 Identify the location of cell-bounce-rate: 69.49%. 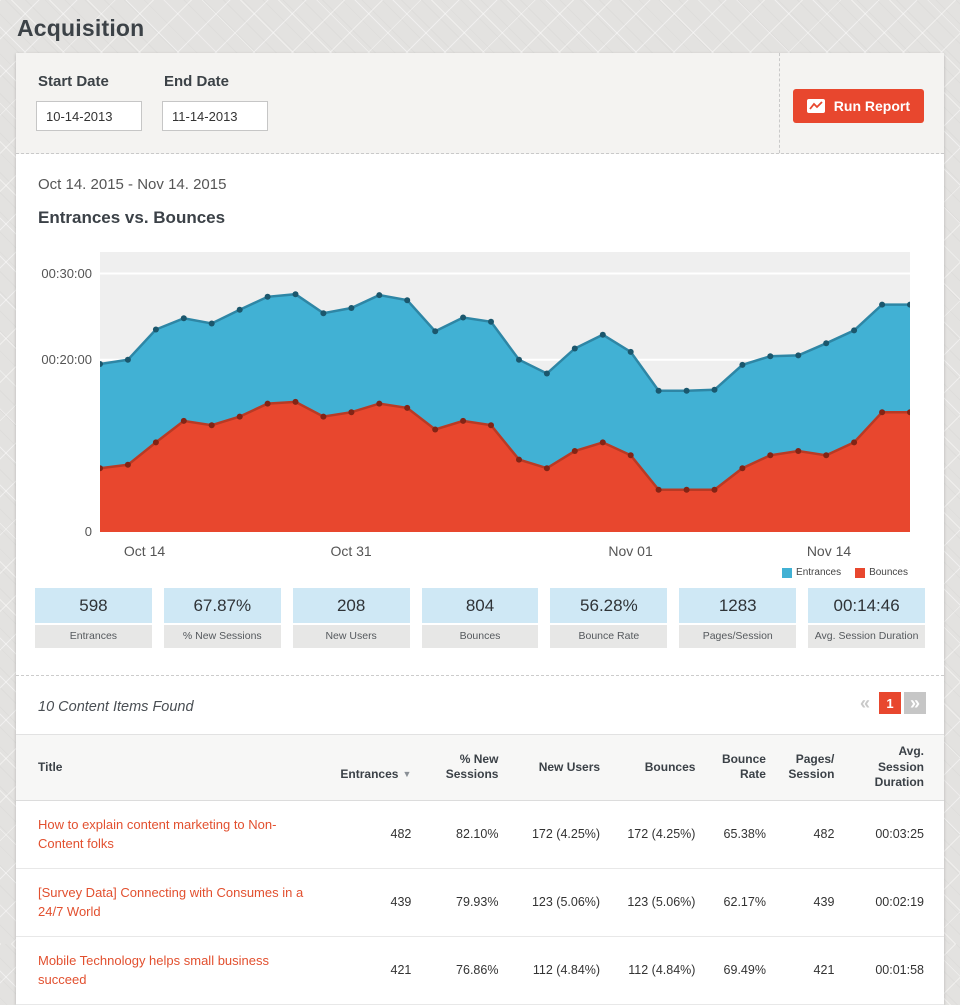
(740, 970).